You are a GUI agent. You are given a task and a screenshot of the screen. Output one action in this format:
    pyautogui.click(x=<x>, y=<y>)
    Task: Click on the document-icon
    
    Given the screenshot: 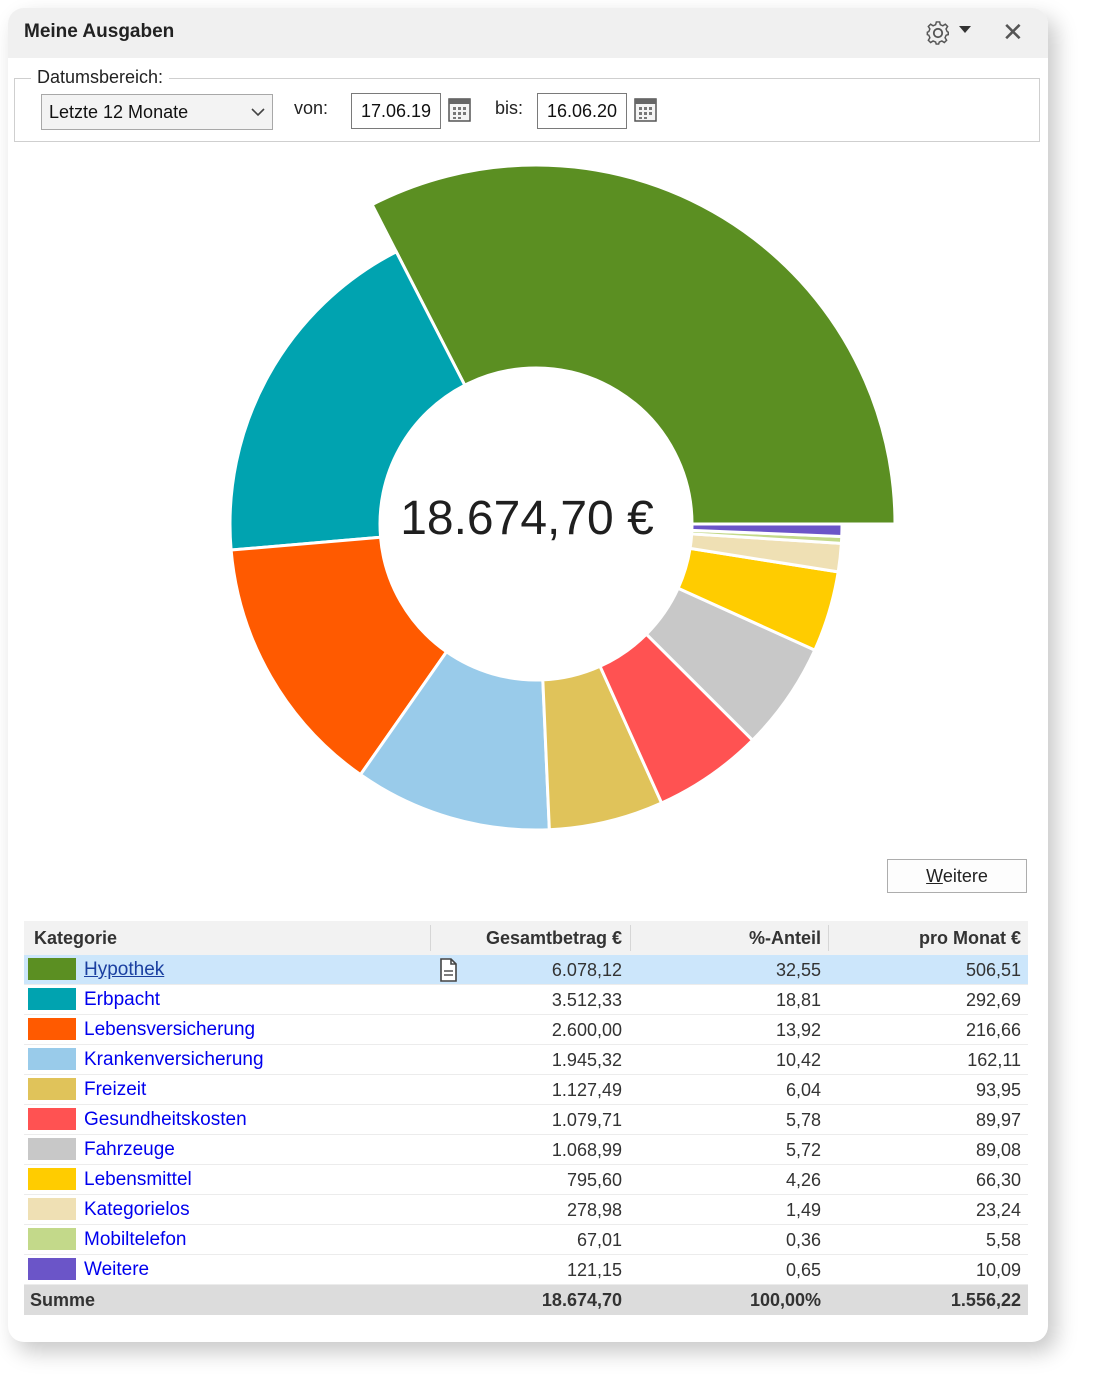 What is the action you would take?
    pyautogui.click(x=448, y=970)
    